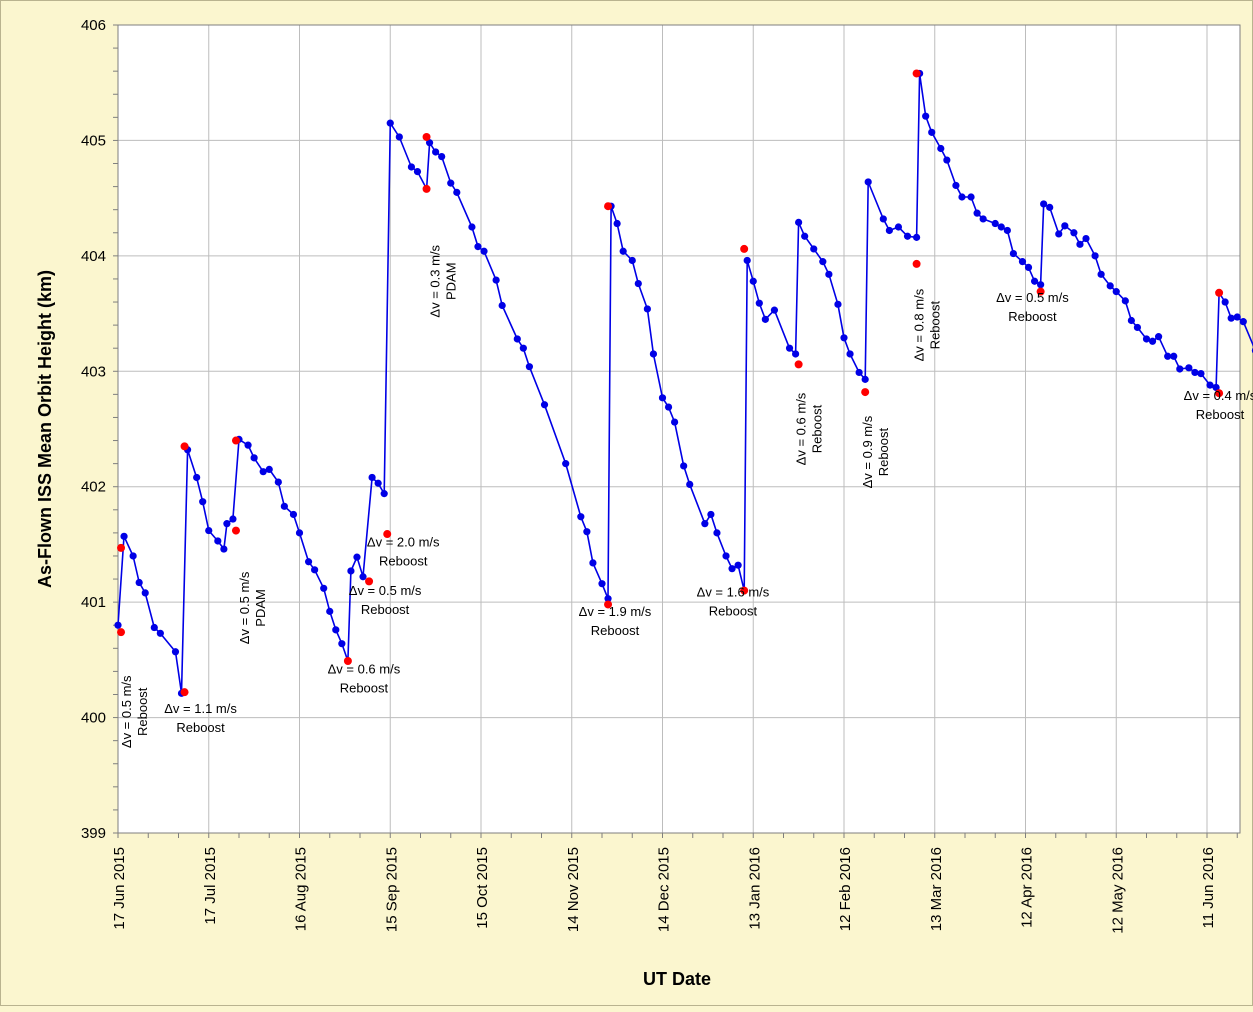  Describe the element at coordinates (845, 889) in the screenshot. I see `x-tick-label: 12 Feb 2016` at that location.